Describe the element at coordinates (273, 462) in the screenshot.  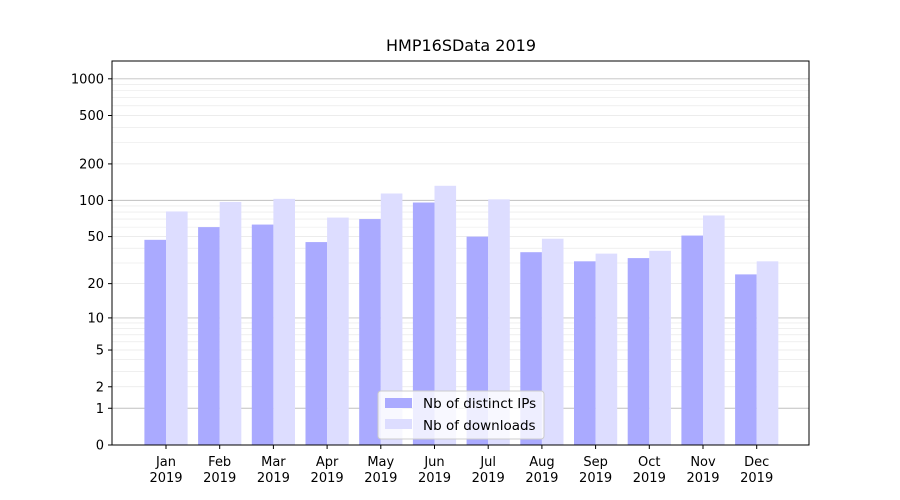
I see `x-tick-label-month: Mar` at that location.